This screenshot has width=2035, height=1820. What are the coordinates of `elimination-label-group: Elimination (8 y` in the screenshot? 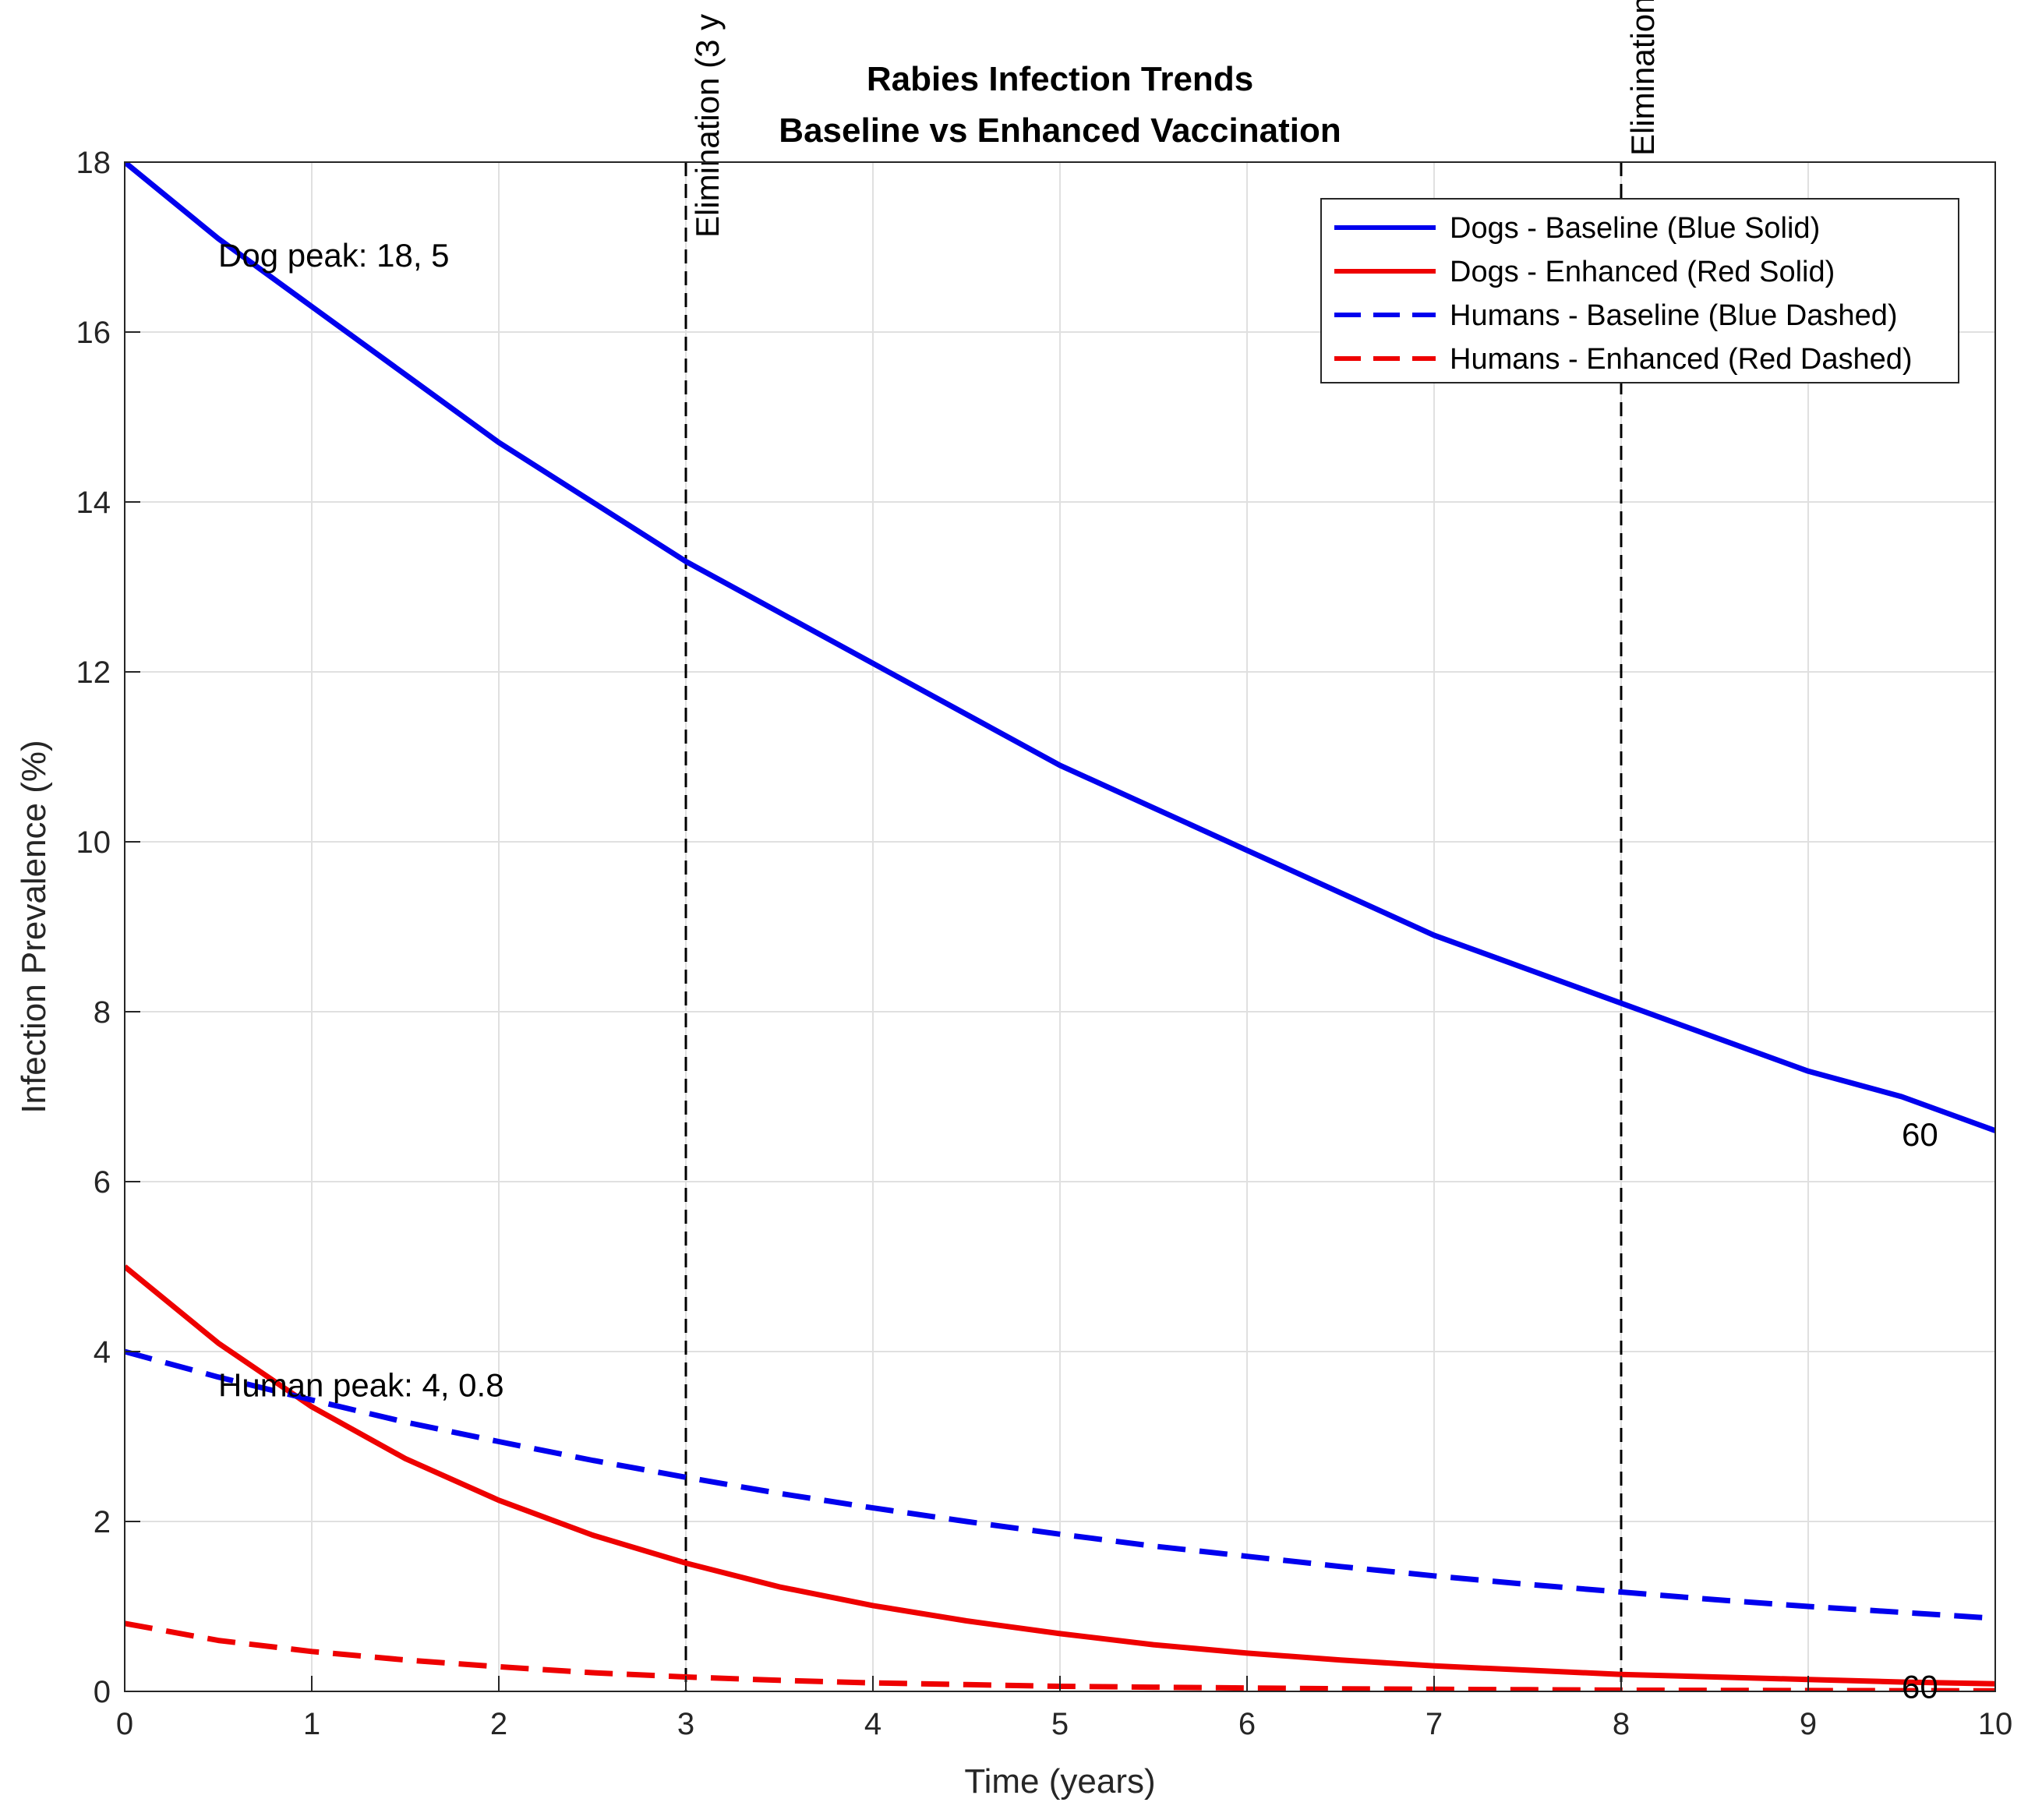 It's located at (1642, 78).